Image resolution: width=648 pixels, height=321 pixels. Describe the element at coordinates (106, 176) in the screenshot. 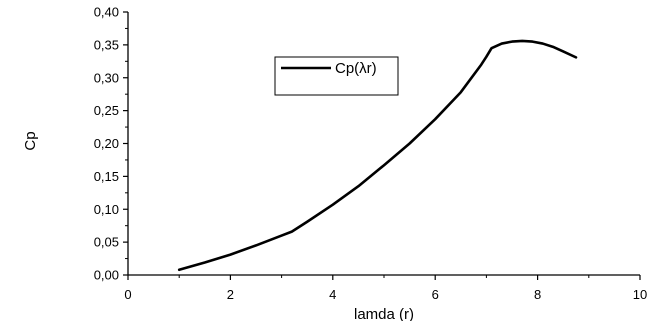

I see `y-tick-label: 0,15` at that location.